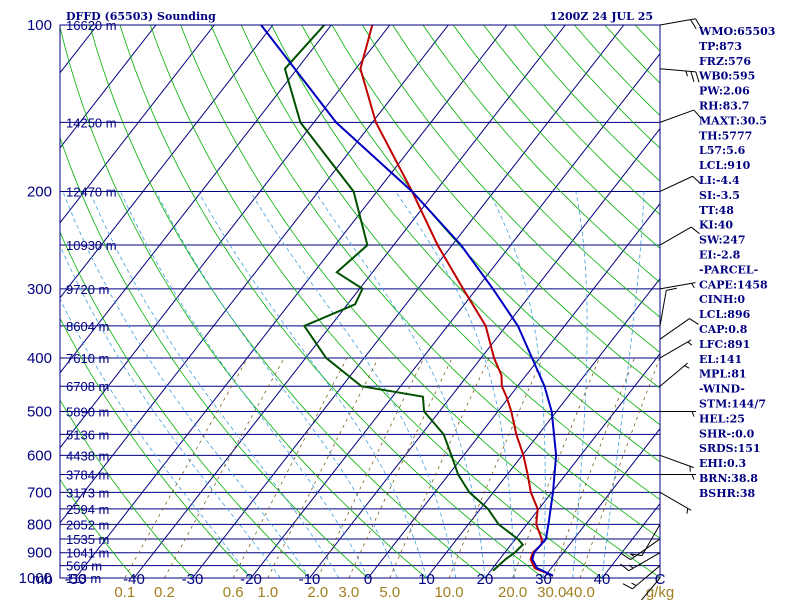 Image resolution: width=800 pixels, height=600 pixels. Describe the element at coordinates (426, 579) in the screenshot. I see `temperature-tick-label: 10` at that location.